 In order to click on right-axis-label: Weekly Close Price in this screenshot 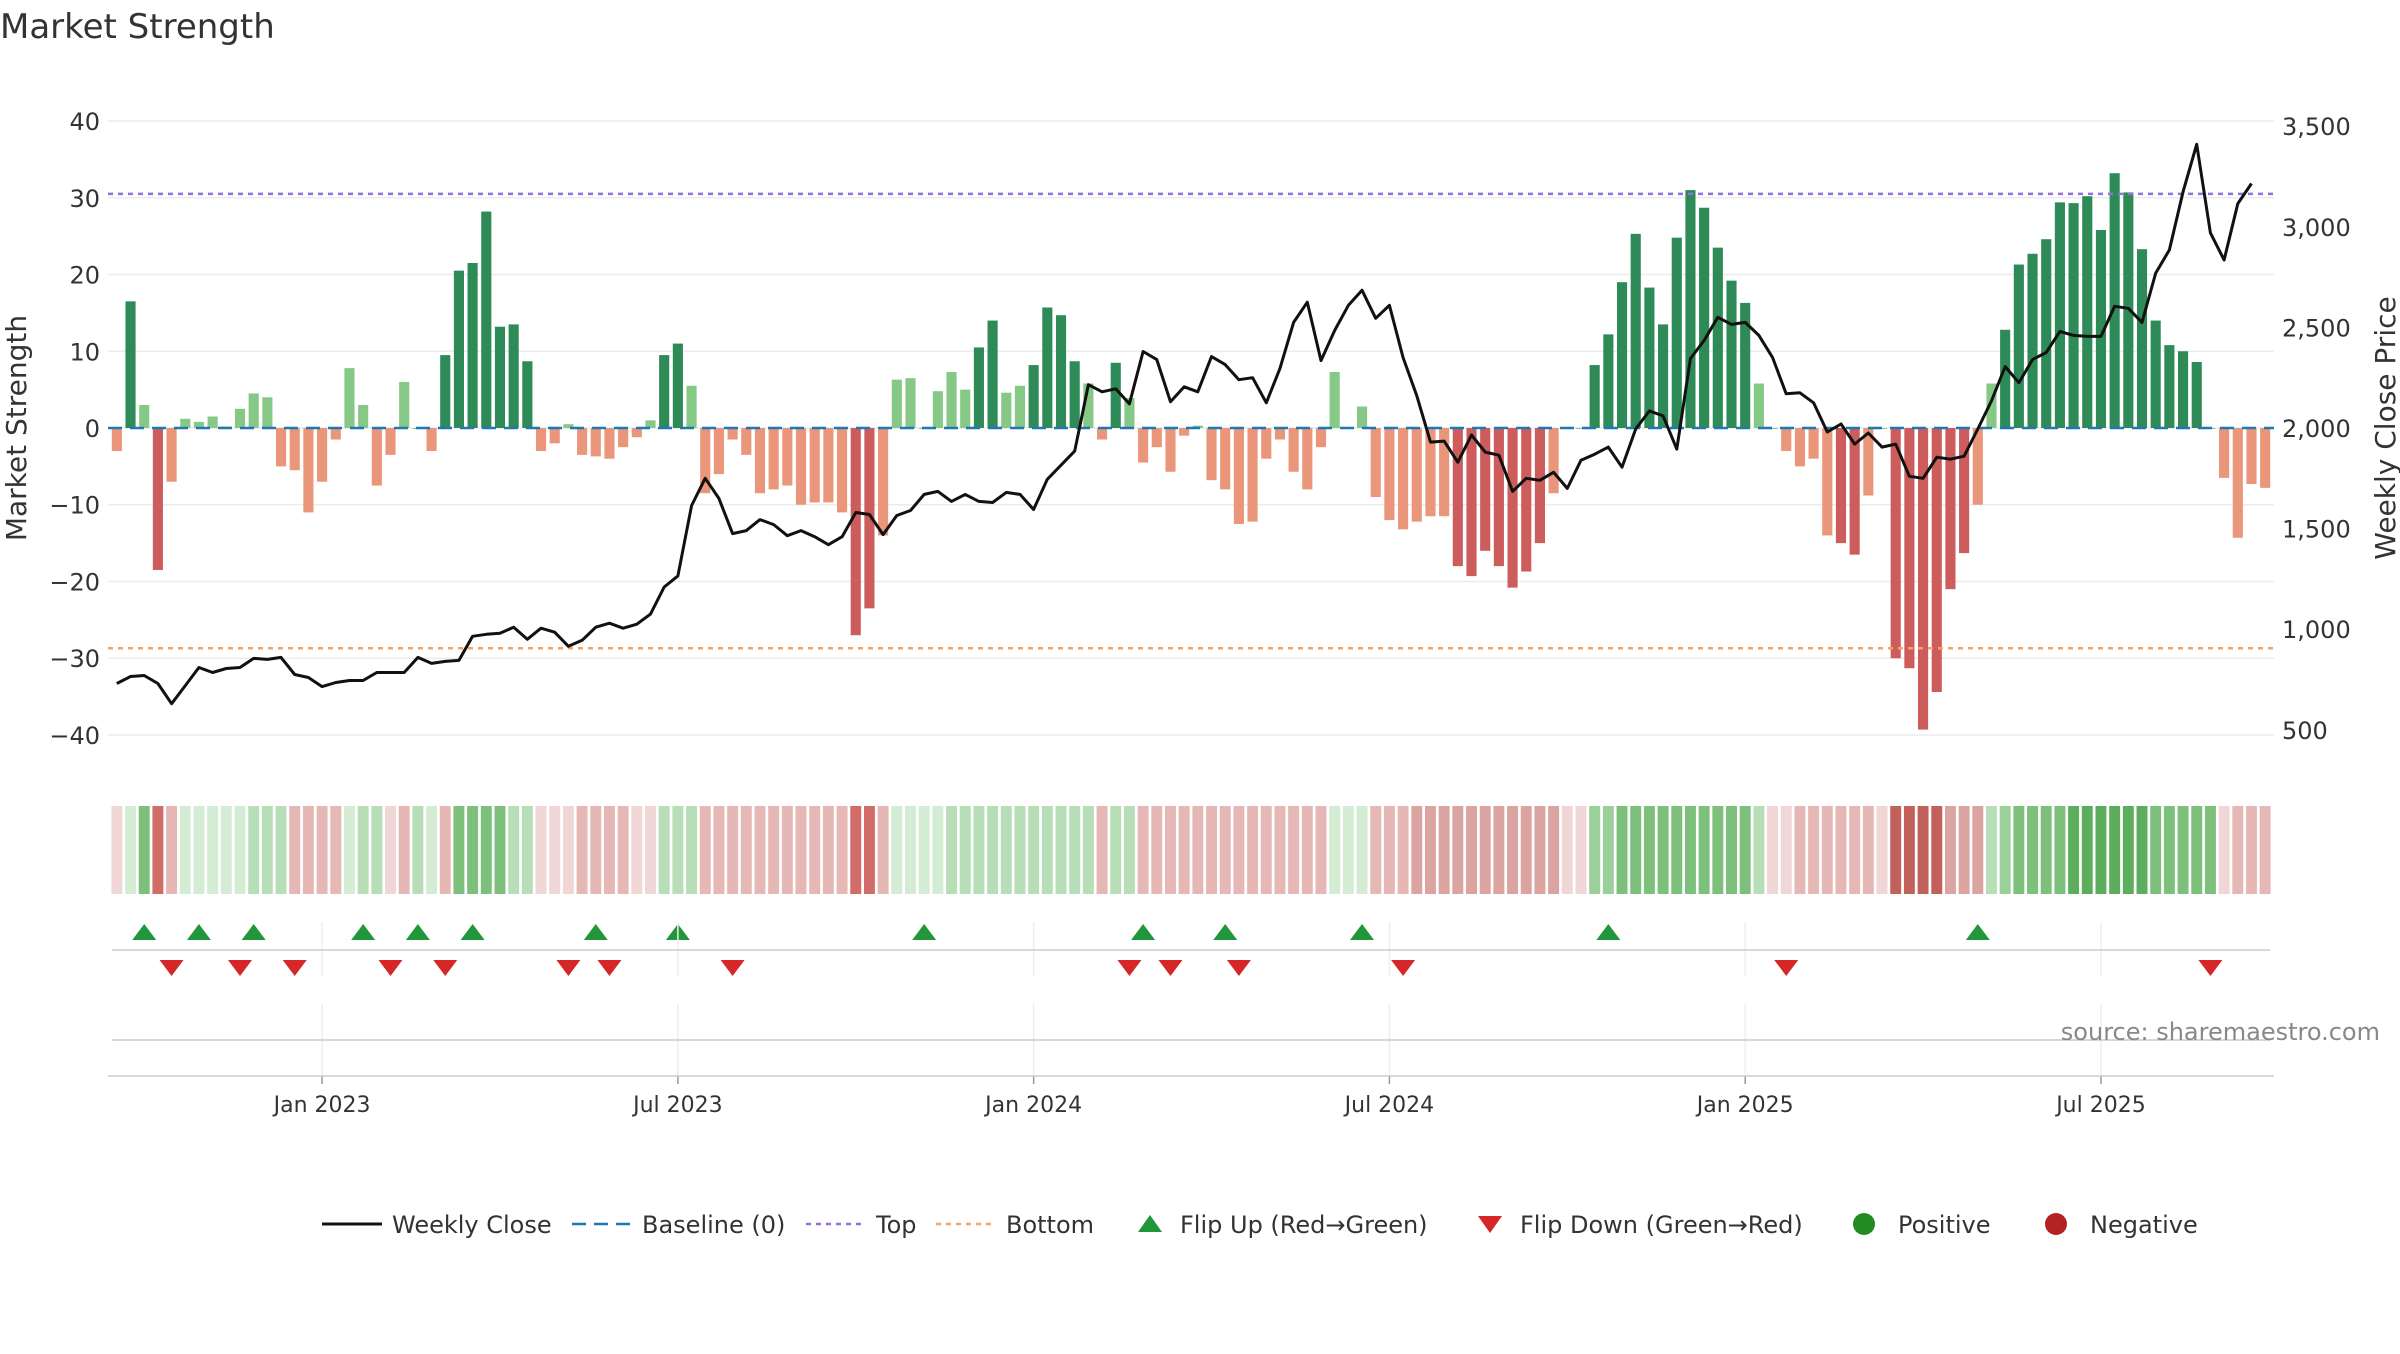, I will do `click(2384, 427)`.